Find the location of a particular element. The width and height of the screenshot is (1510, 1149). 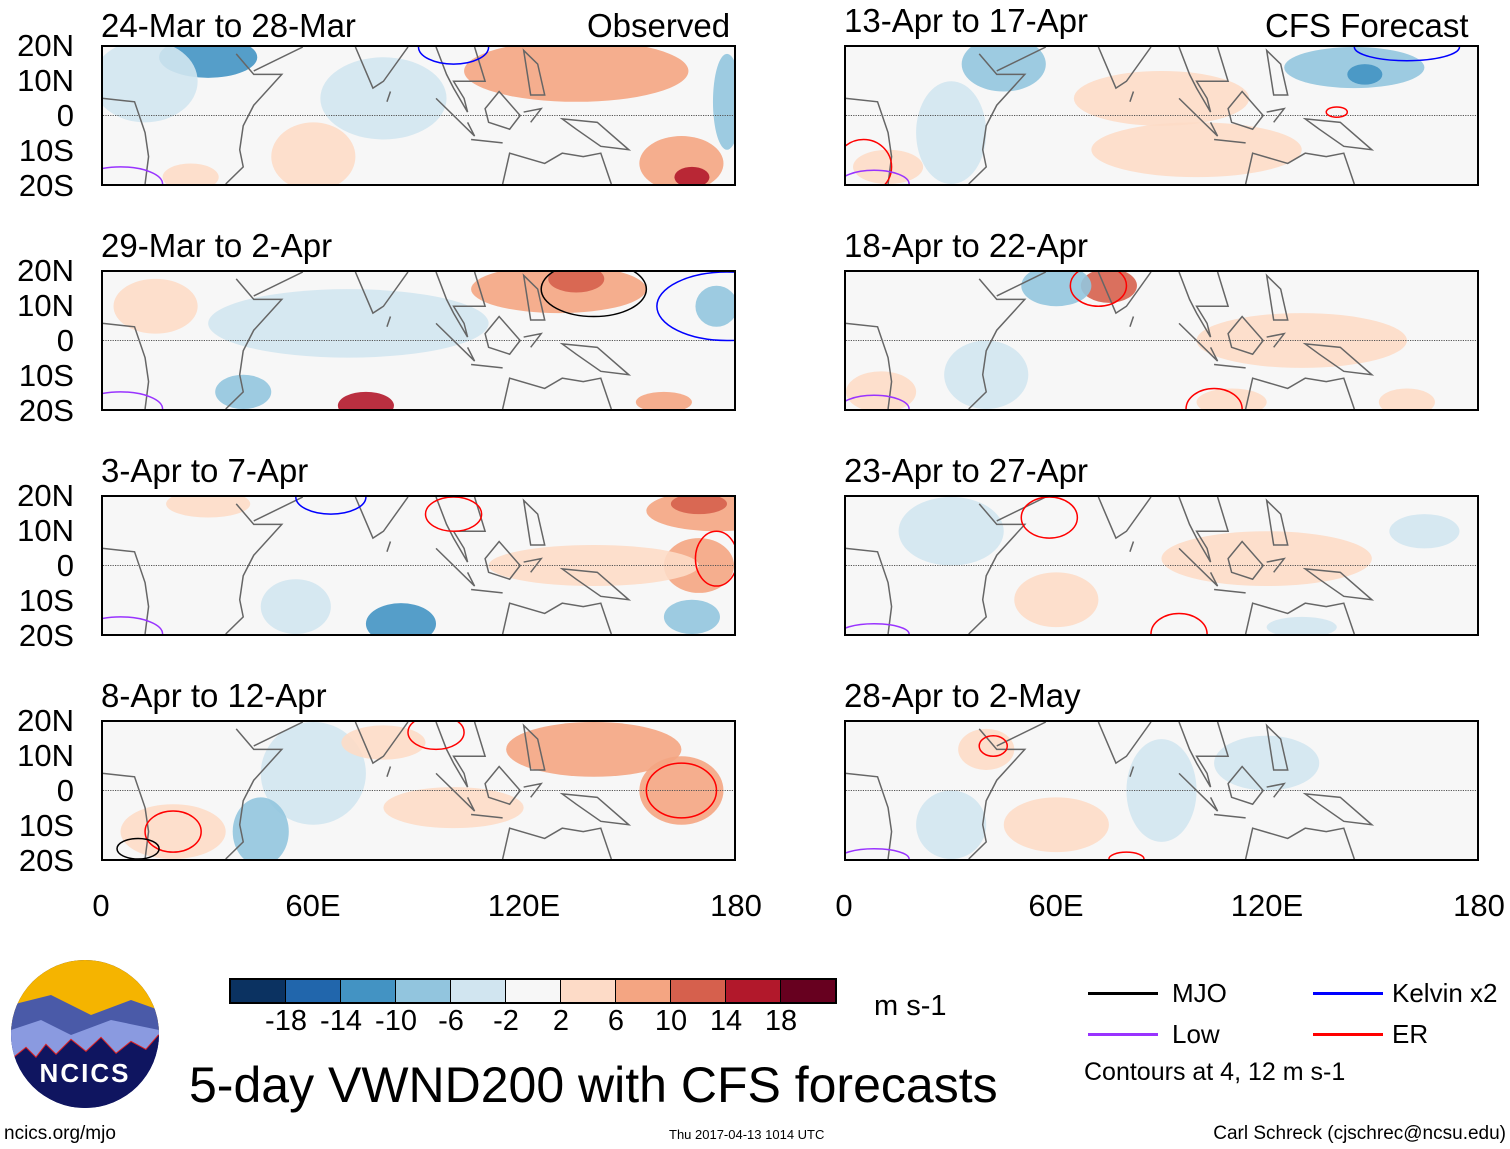

legend-label: Low is located at coordinates (1196, 1034).